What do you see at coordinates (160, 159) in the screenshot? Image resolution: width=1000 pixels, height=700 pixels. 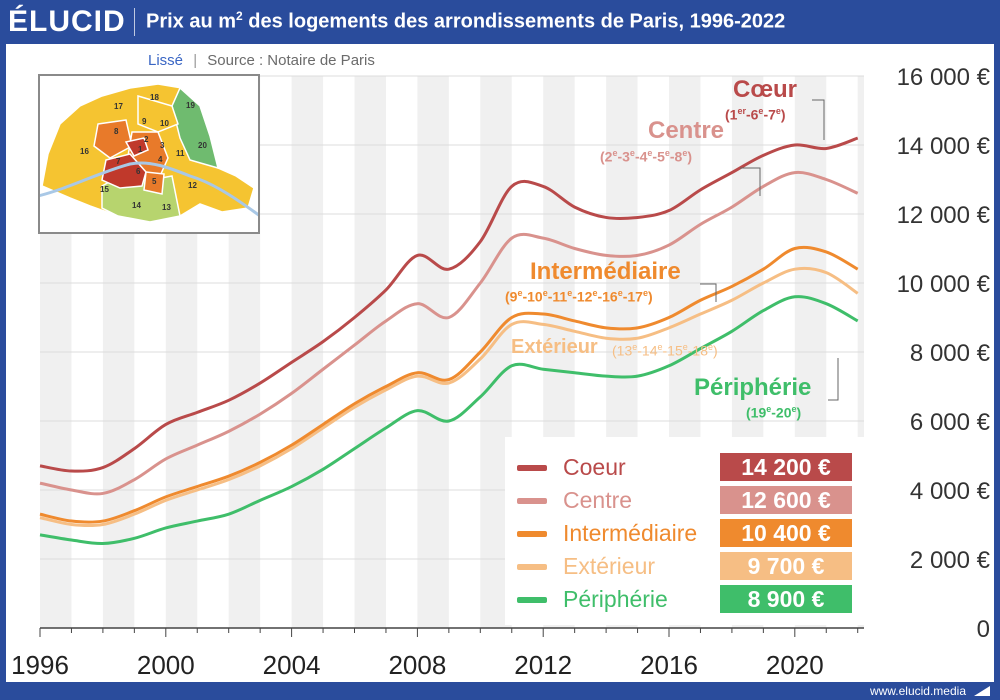 I see `map-label: 4` at bounding box center [160, 159].